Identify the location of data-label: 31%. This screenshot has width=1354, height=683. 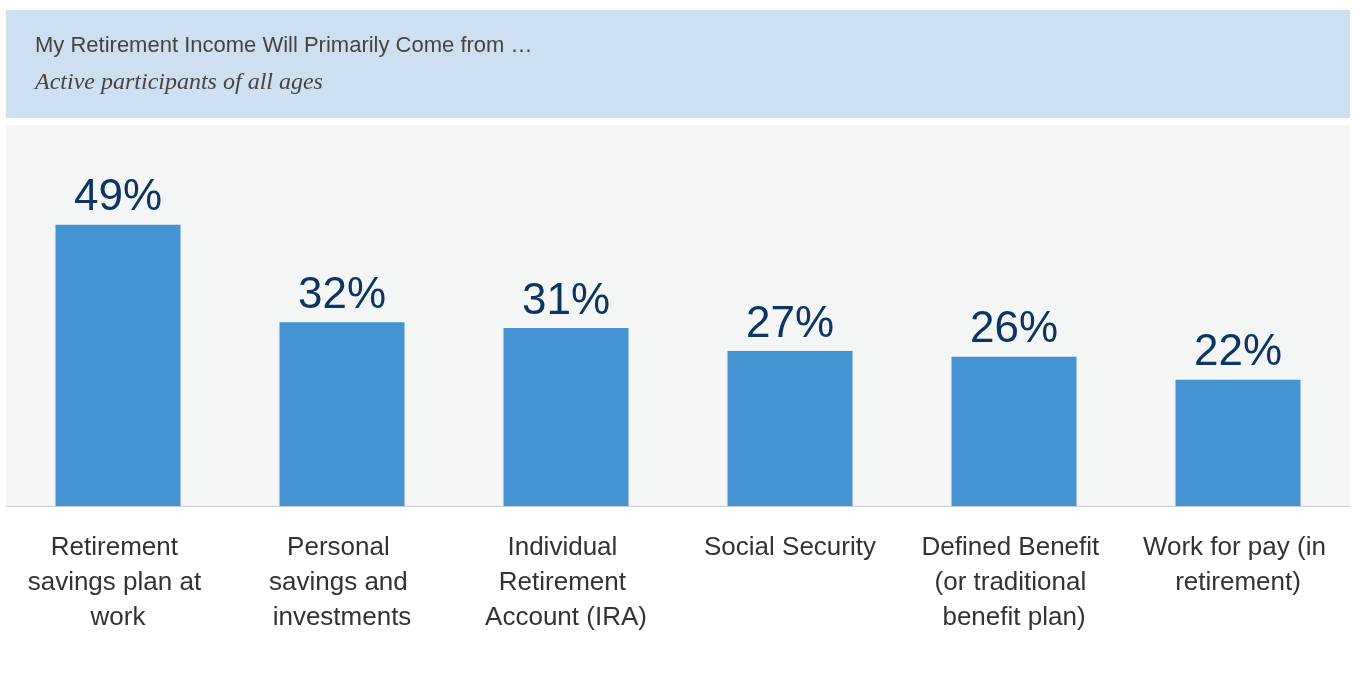
(566, 298).